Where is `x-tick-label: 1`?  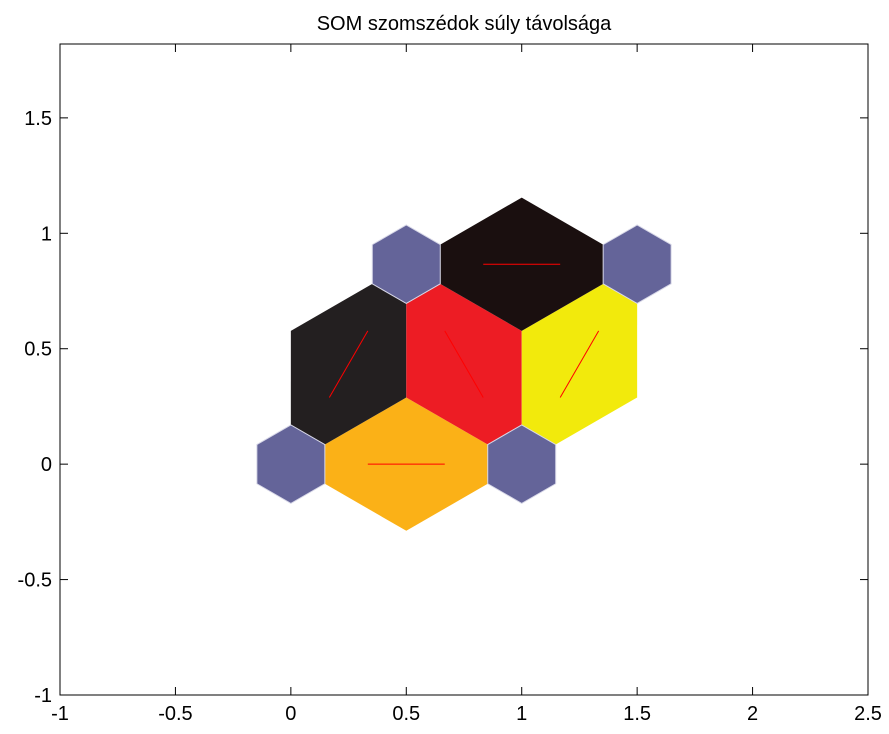
x-tick-label: 1 is located at coordinates (521, 714).